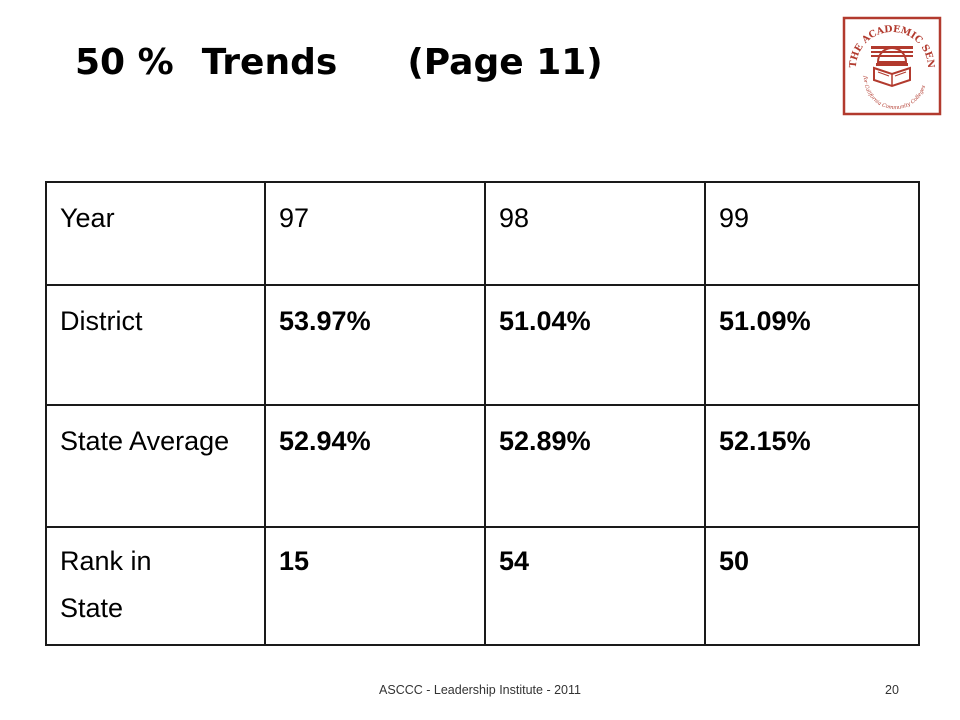 This screenshot has width=960, height=720. I want to click on logo-emblem-icon, so click(892, 67).